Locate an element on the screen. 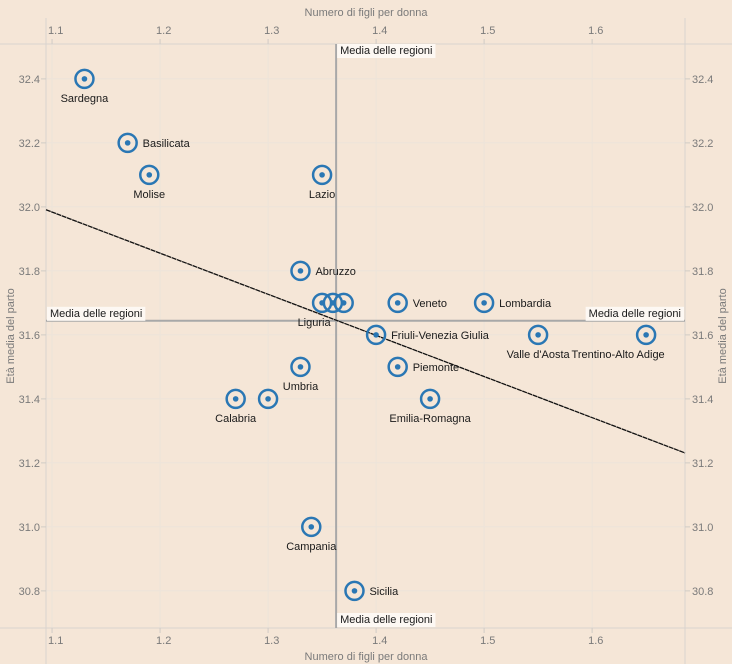 The width and height of the screenshot is (732, 664). y-tick-label-left: 31.8 is located at coordinates (29, 272).